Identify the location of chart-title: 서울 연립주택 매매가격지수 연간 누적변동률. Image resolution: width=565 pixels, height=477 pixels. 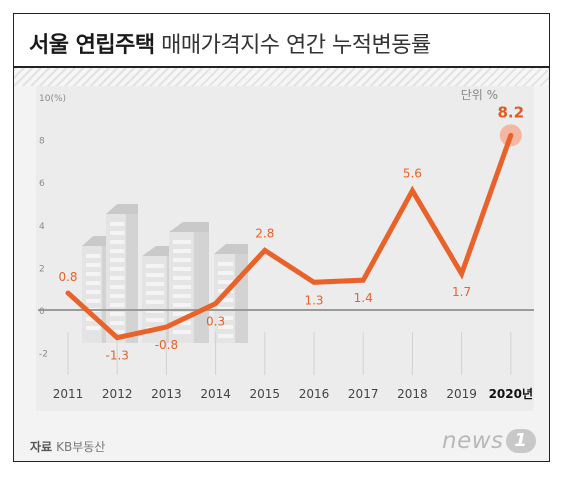
(230, 43).